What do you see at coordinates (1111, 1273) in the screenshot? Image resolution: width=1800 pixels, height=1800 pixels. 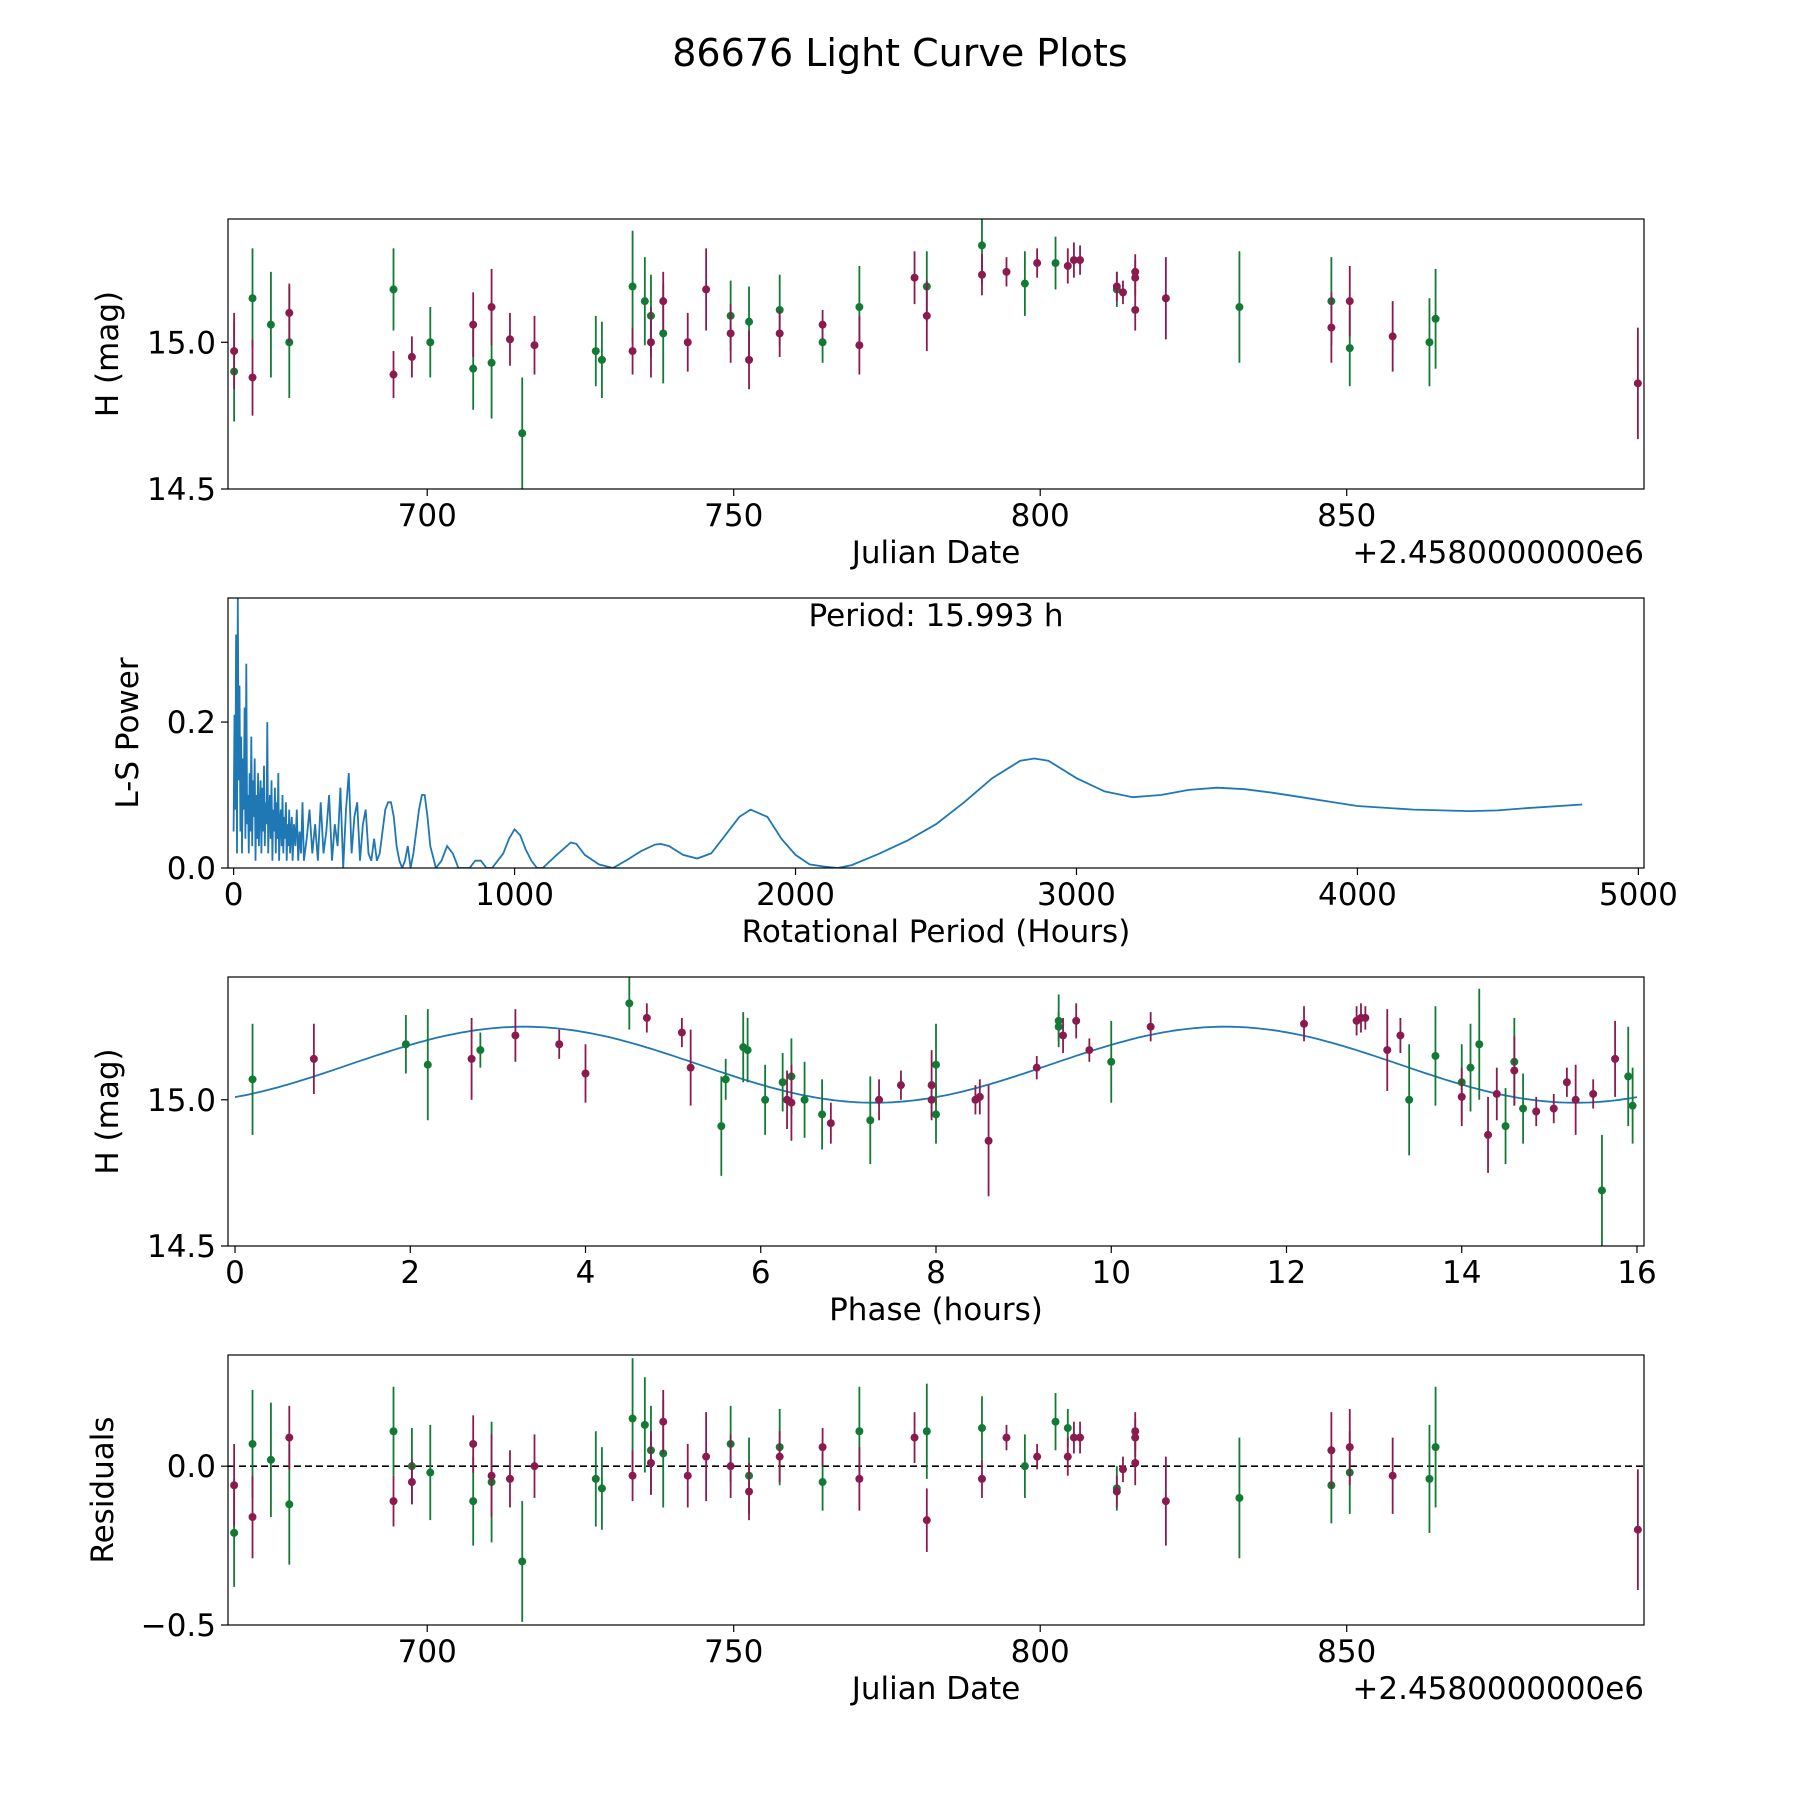 I see `x-tick-label: 10` at bounding box center [1111, 1273].